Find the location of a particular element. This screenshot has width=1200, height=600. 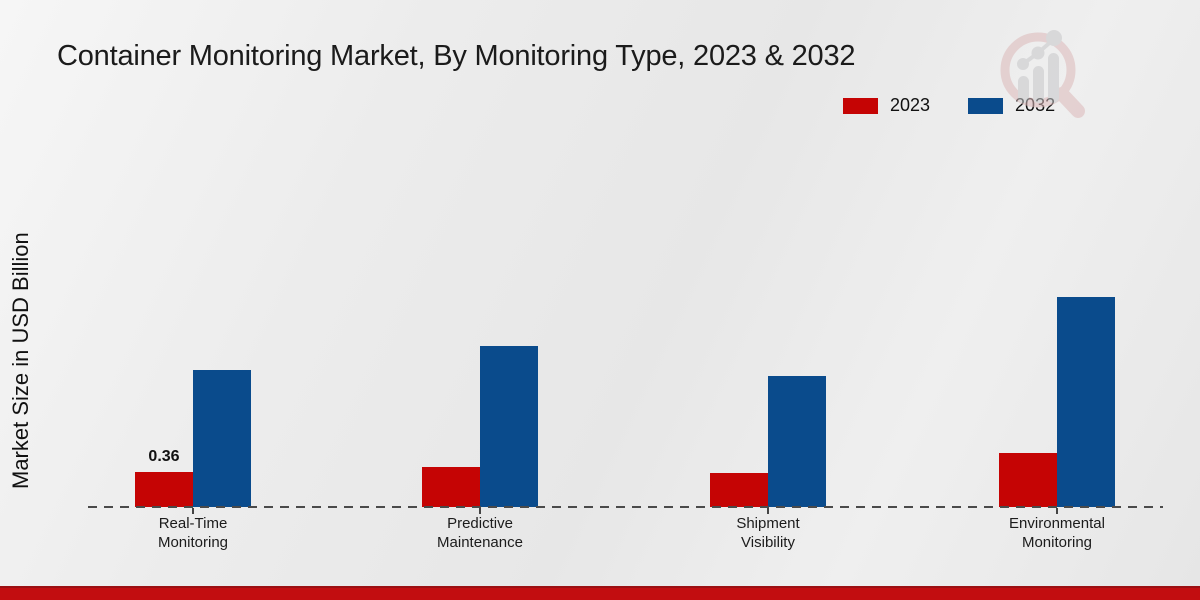

legend-swatch-2032 is located at coordinates (986, 105).